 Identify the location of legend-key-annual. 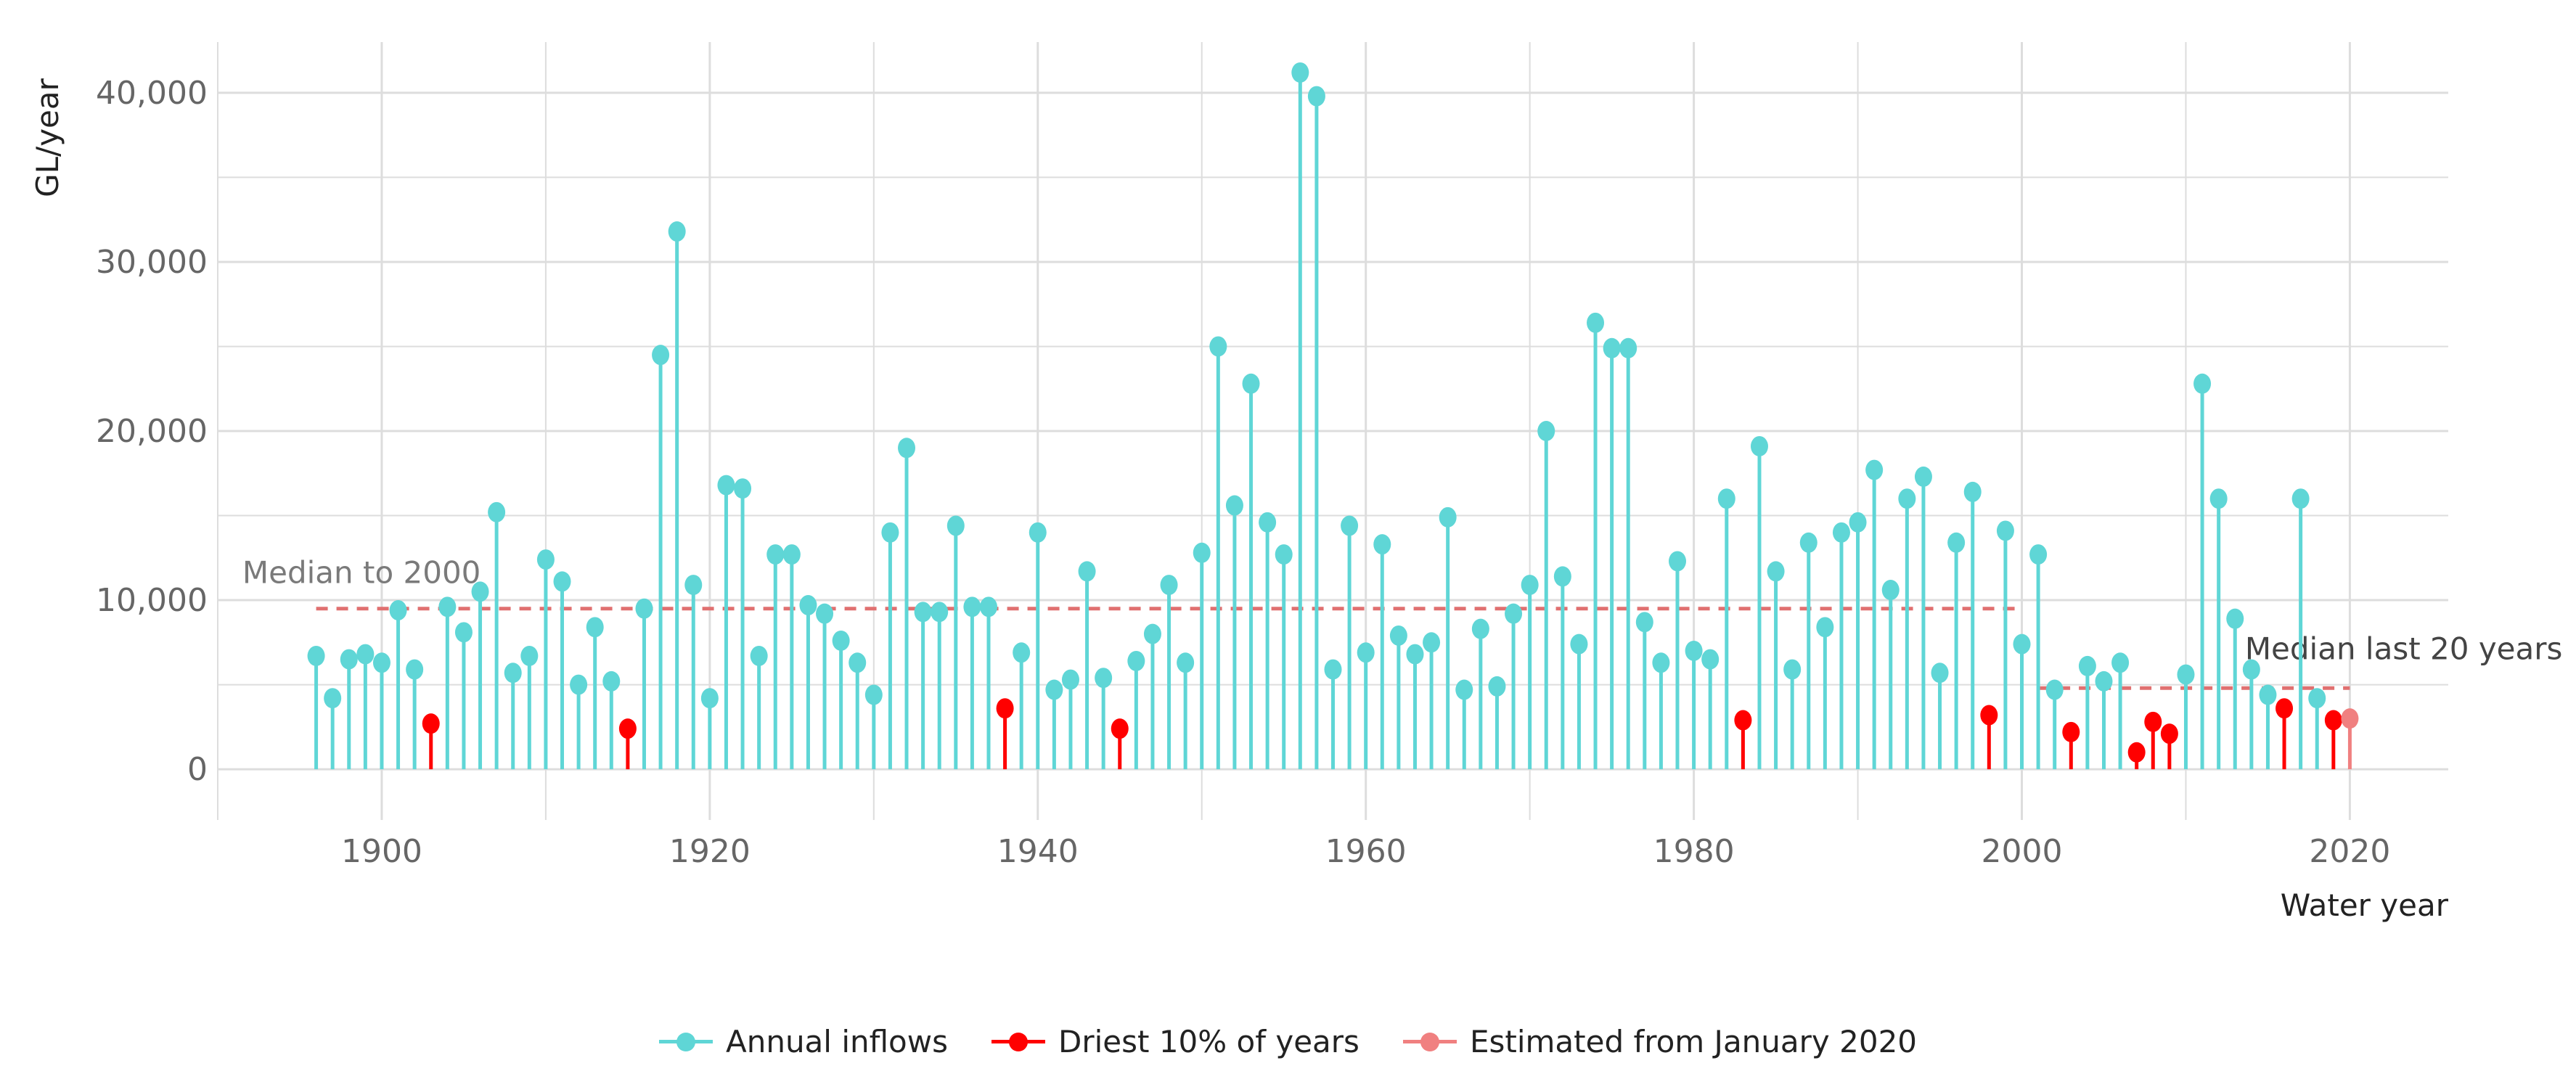
(686, 1041).